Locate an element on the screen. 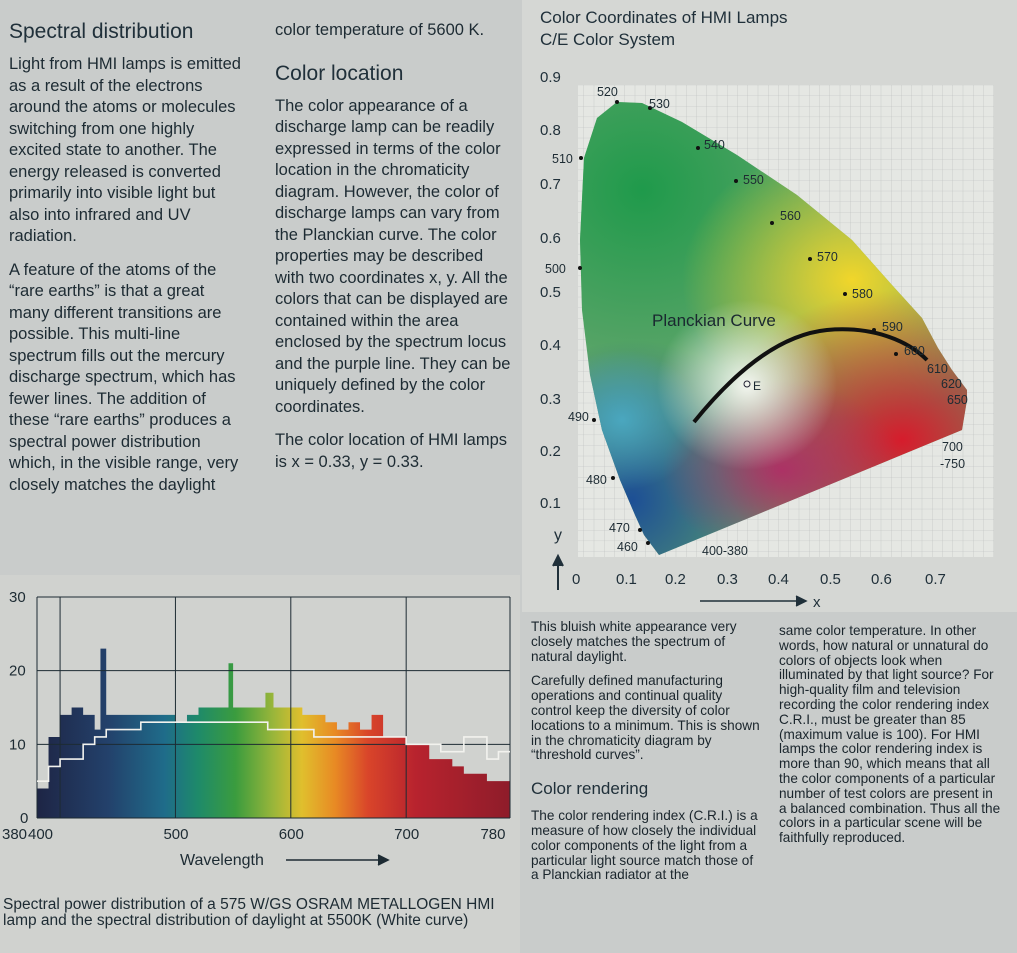 The image size is (1017, 953). wavelength-label: 510 is located at coordinates (562, 159).